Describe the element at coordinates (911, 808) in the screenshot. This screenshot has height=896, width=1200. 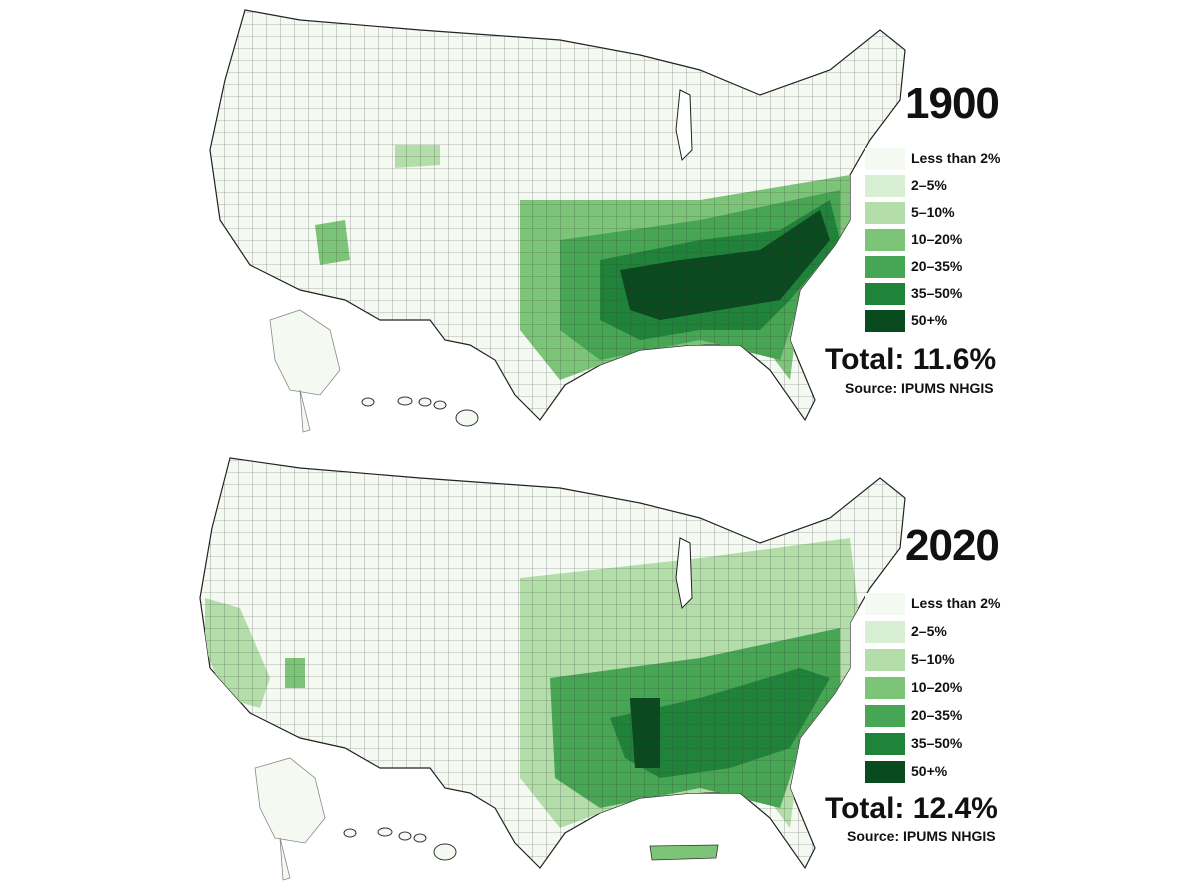
I see `total-percentage: Total: 12.4%` at that location.